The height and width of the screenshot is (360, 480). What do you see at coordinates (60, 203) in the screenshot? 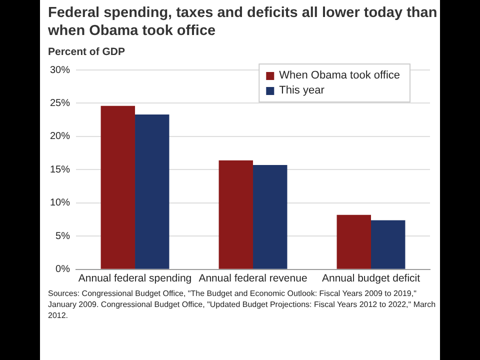
I see `y-tick-label: 10%` at bounding box center [60, 203].